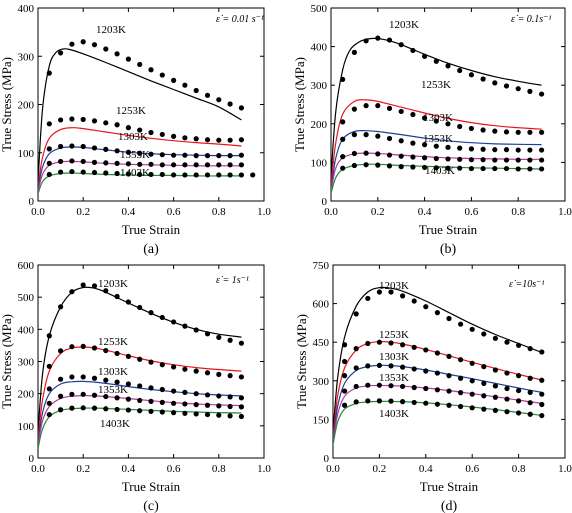  Describe the element at coordinates (264, 212) in the screenshot. I see `x-tick-label: 1.0` at that location.